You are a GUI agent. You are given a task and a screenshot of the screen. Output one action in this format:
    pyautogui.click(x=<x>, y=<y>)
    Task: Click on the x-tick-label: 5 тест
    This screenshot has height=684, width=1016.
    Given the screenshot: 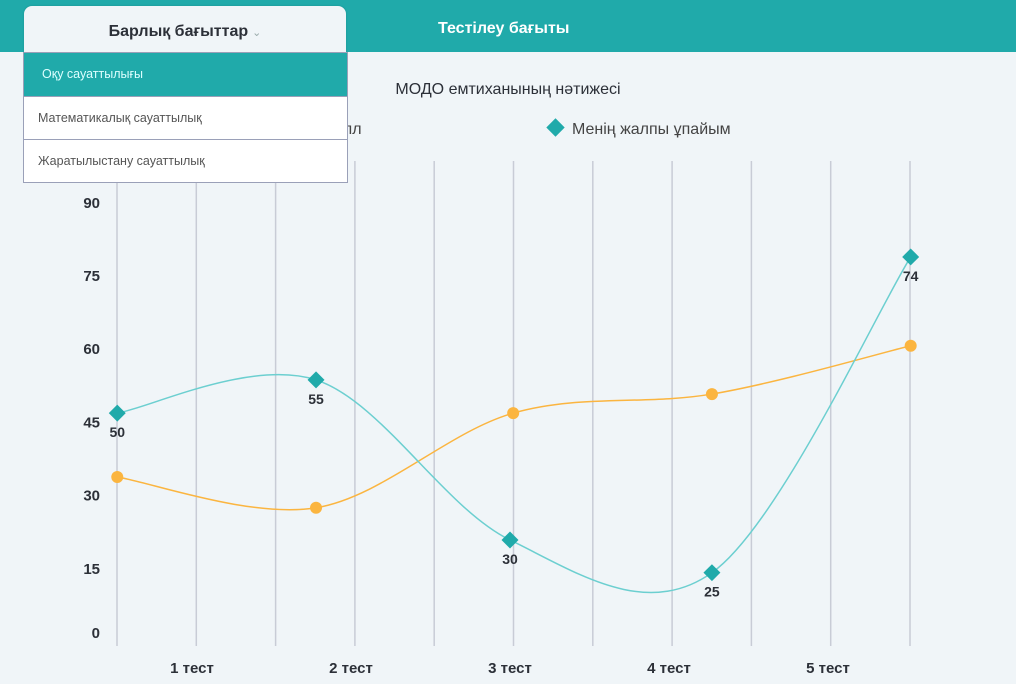 What is the action you would take?
    pyautogui.click(x=828, y=668)
    